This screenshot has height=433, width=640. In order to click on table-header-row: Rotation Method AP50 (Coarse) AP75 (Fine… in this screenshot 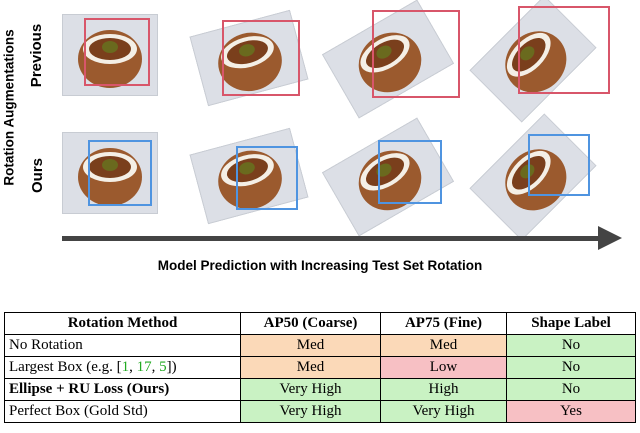, I will do `click(320, 323)`.